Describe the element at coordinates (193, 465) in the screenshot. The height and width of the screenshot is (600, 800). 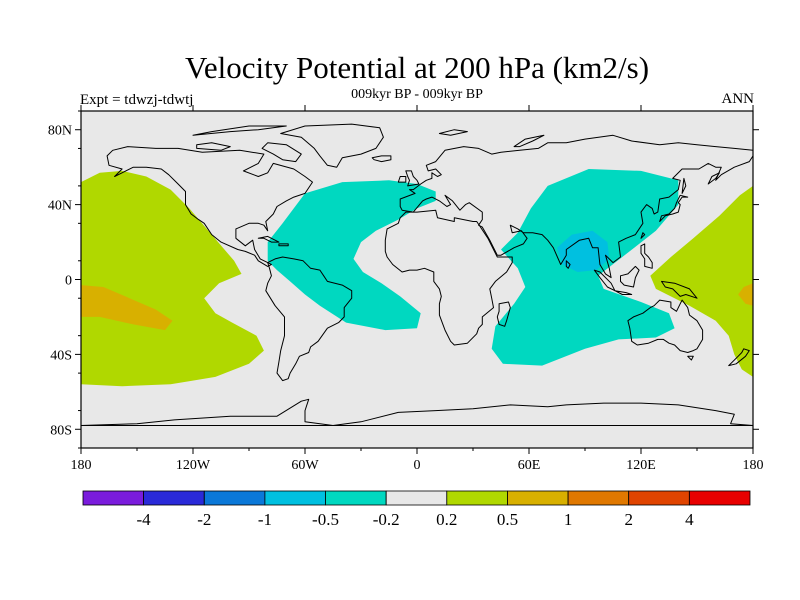
I see `lon-tick-label: 120W` at that location.